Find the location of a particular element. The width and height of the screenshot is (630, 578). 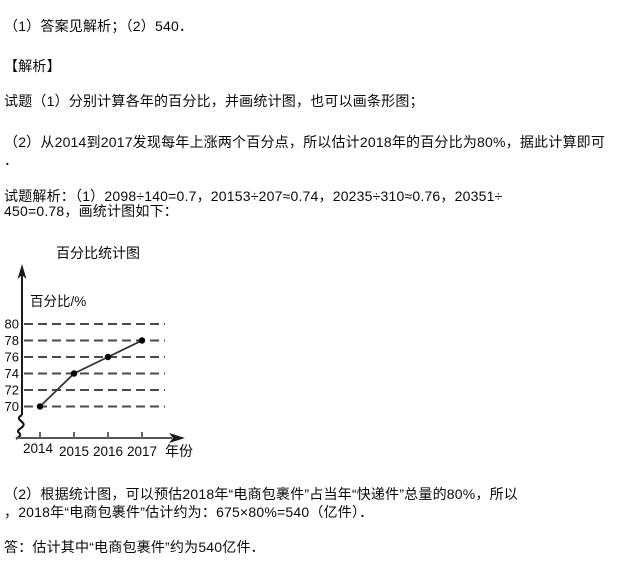

final-answer-line: 答：估计其中“电商包裹件”约为540亿件． is located at coordinates (134, 547).